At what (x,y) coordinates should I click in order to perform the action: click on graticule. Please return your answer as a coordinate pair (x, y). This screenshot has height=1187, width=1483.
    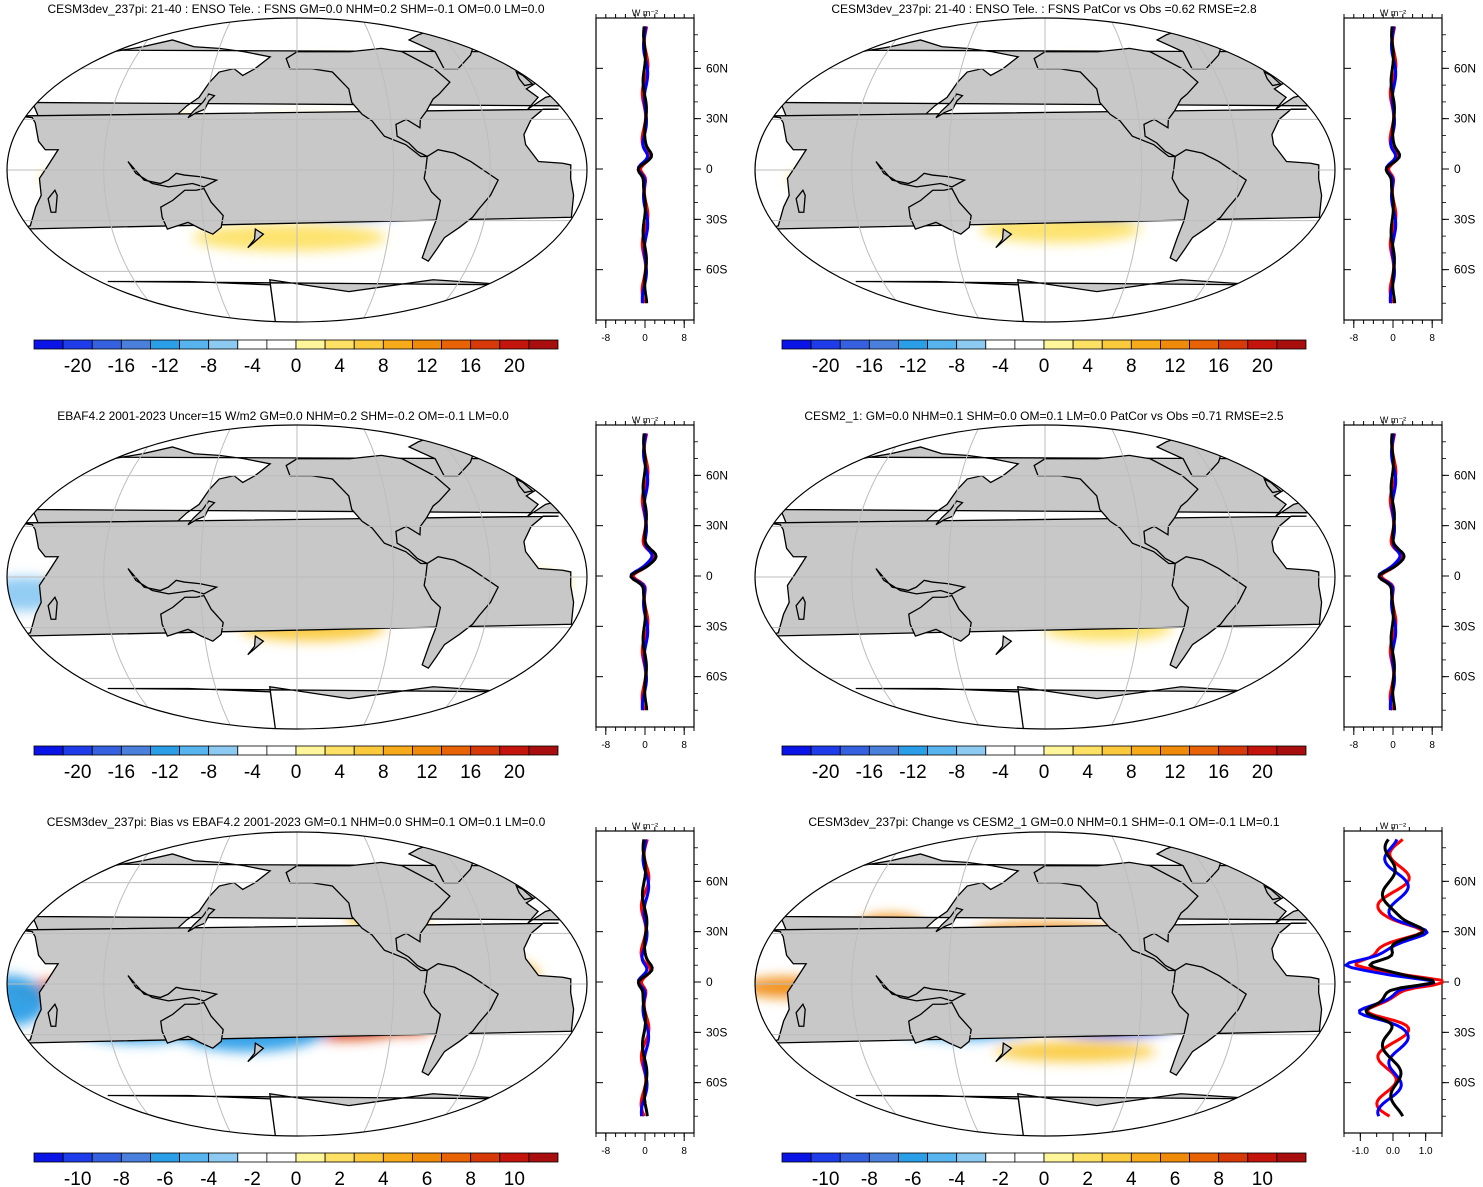
    Looking at the image, I should click on (297, 170).